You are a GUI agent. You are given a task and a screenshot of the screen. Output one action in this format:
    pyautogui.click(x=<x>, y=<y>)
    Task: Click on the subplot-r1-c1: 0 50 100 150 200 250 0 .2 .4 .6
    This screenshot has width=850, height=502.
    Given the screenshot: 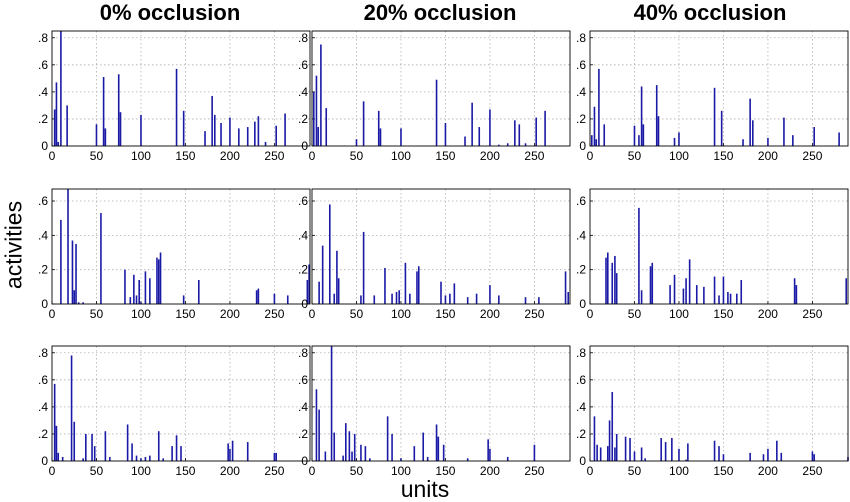 What is the action you would take?
    pyautogui.click(x=434, y=254)
    